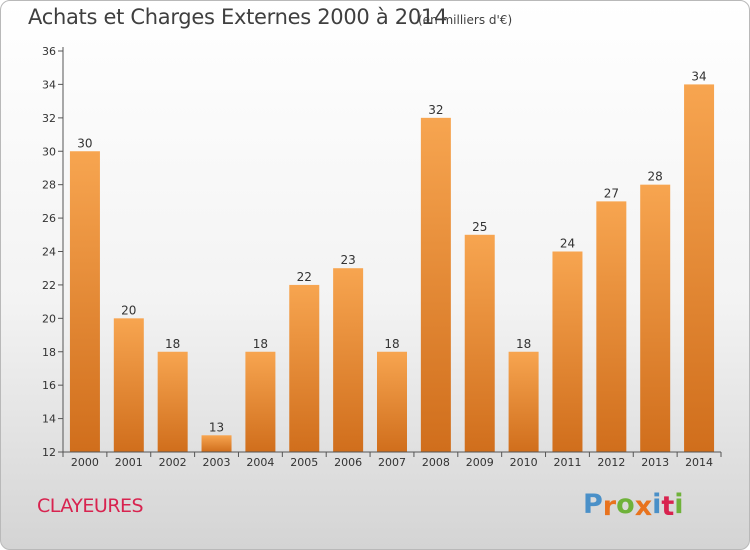  I want to click on x-tick-label-2004: 2004, so click(260, 462).